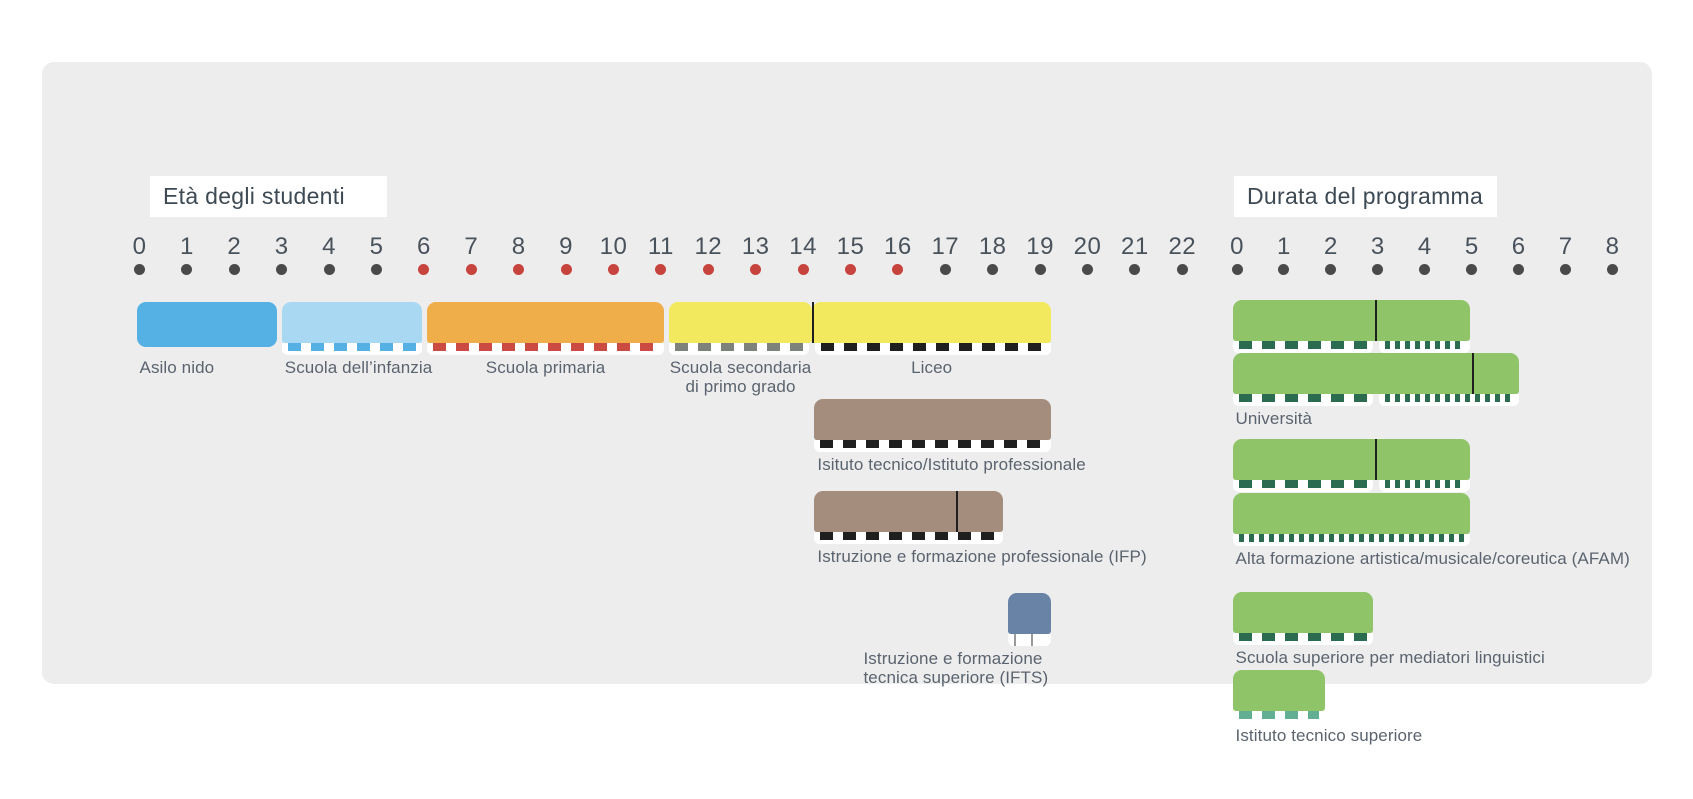 This screenshot has width=1693, height=799. Describe the element at coordinates (518, 246) in the screenshot. I see `age-axis-number-8: 8` at that location.